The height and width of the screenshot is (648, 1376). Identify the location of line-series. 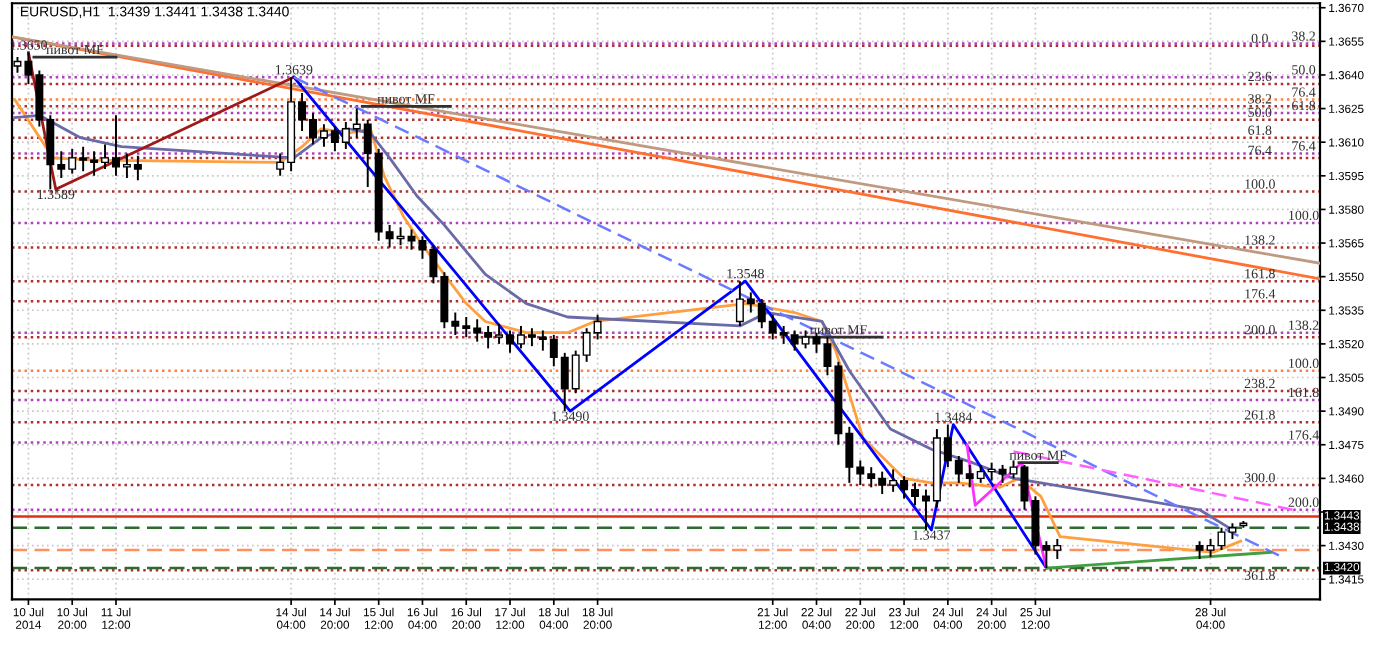
(1006, 506).